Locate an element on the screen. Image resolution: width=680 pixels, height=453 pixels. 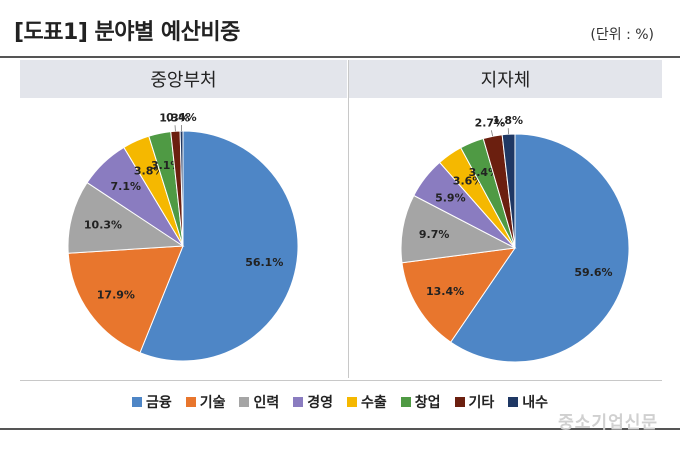
data-label: 3.8% is located at coordinates (149, 170).